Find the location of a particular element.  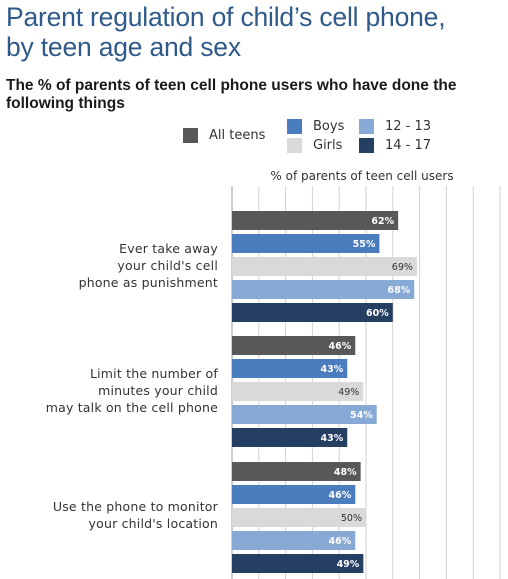

legend-item-girls: Girls is located at coordinates (314, 145).